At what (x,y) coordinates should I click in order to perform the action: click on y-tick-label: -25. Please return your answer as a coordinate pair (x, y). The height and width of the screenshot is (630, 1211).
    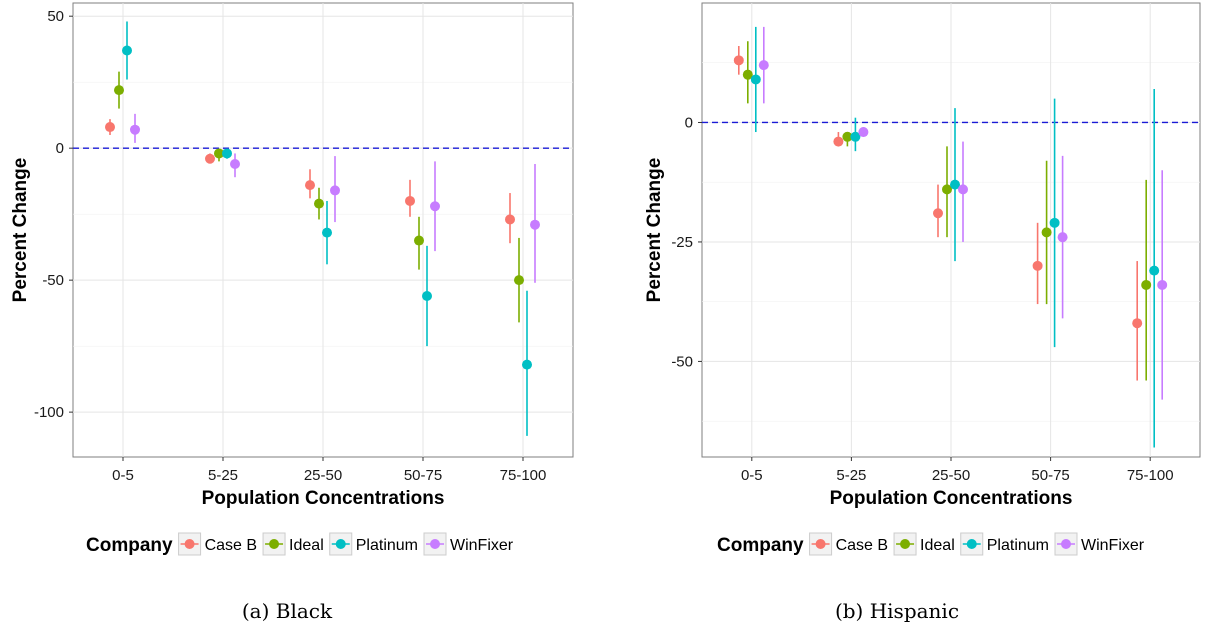
    Looking at the image, I should click on (682, 242).